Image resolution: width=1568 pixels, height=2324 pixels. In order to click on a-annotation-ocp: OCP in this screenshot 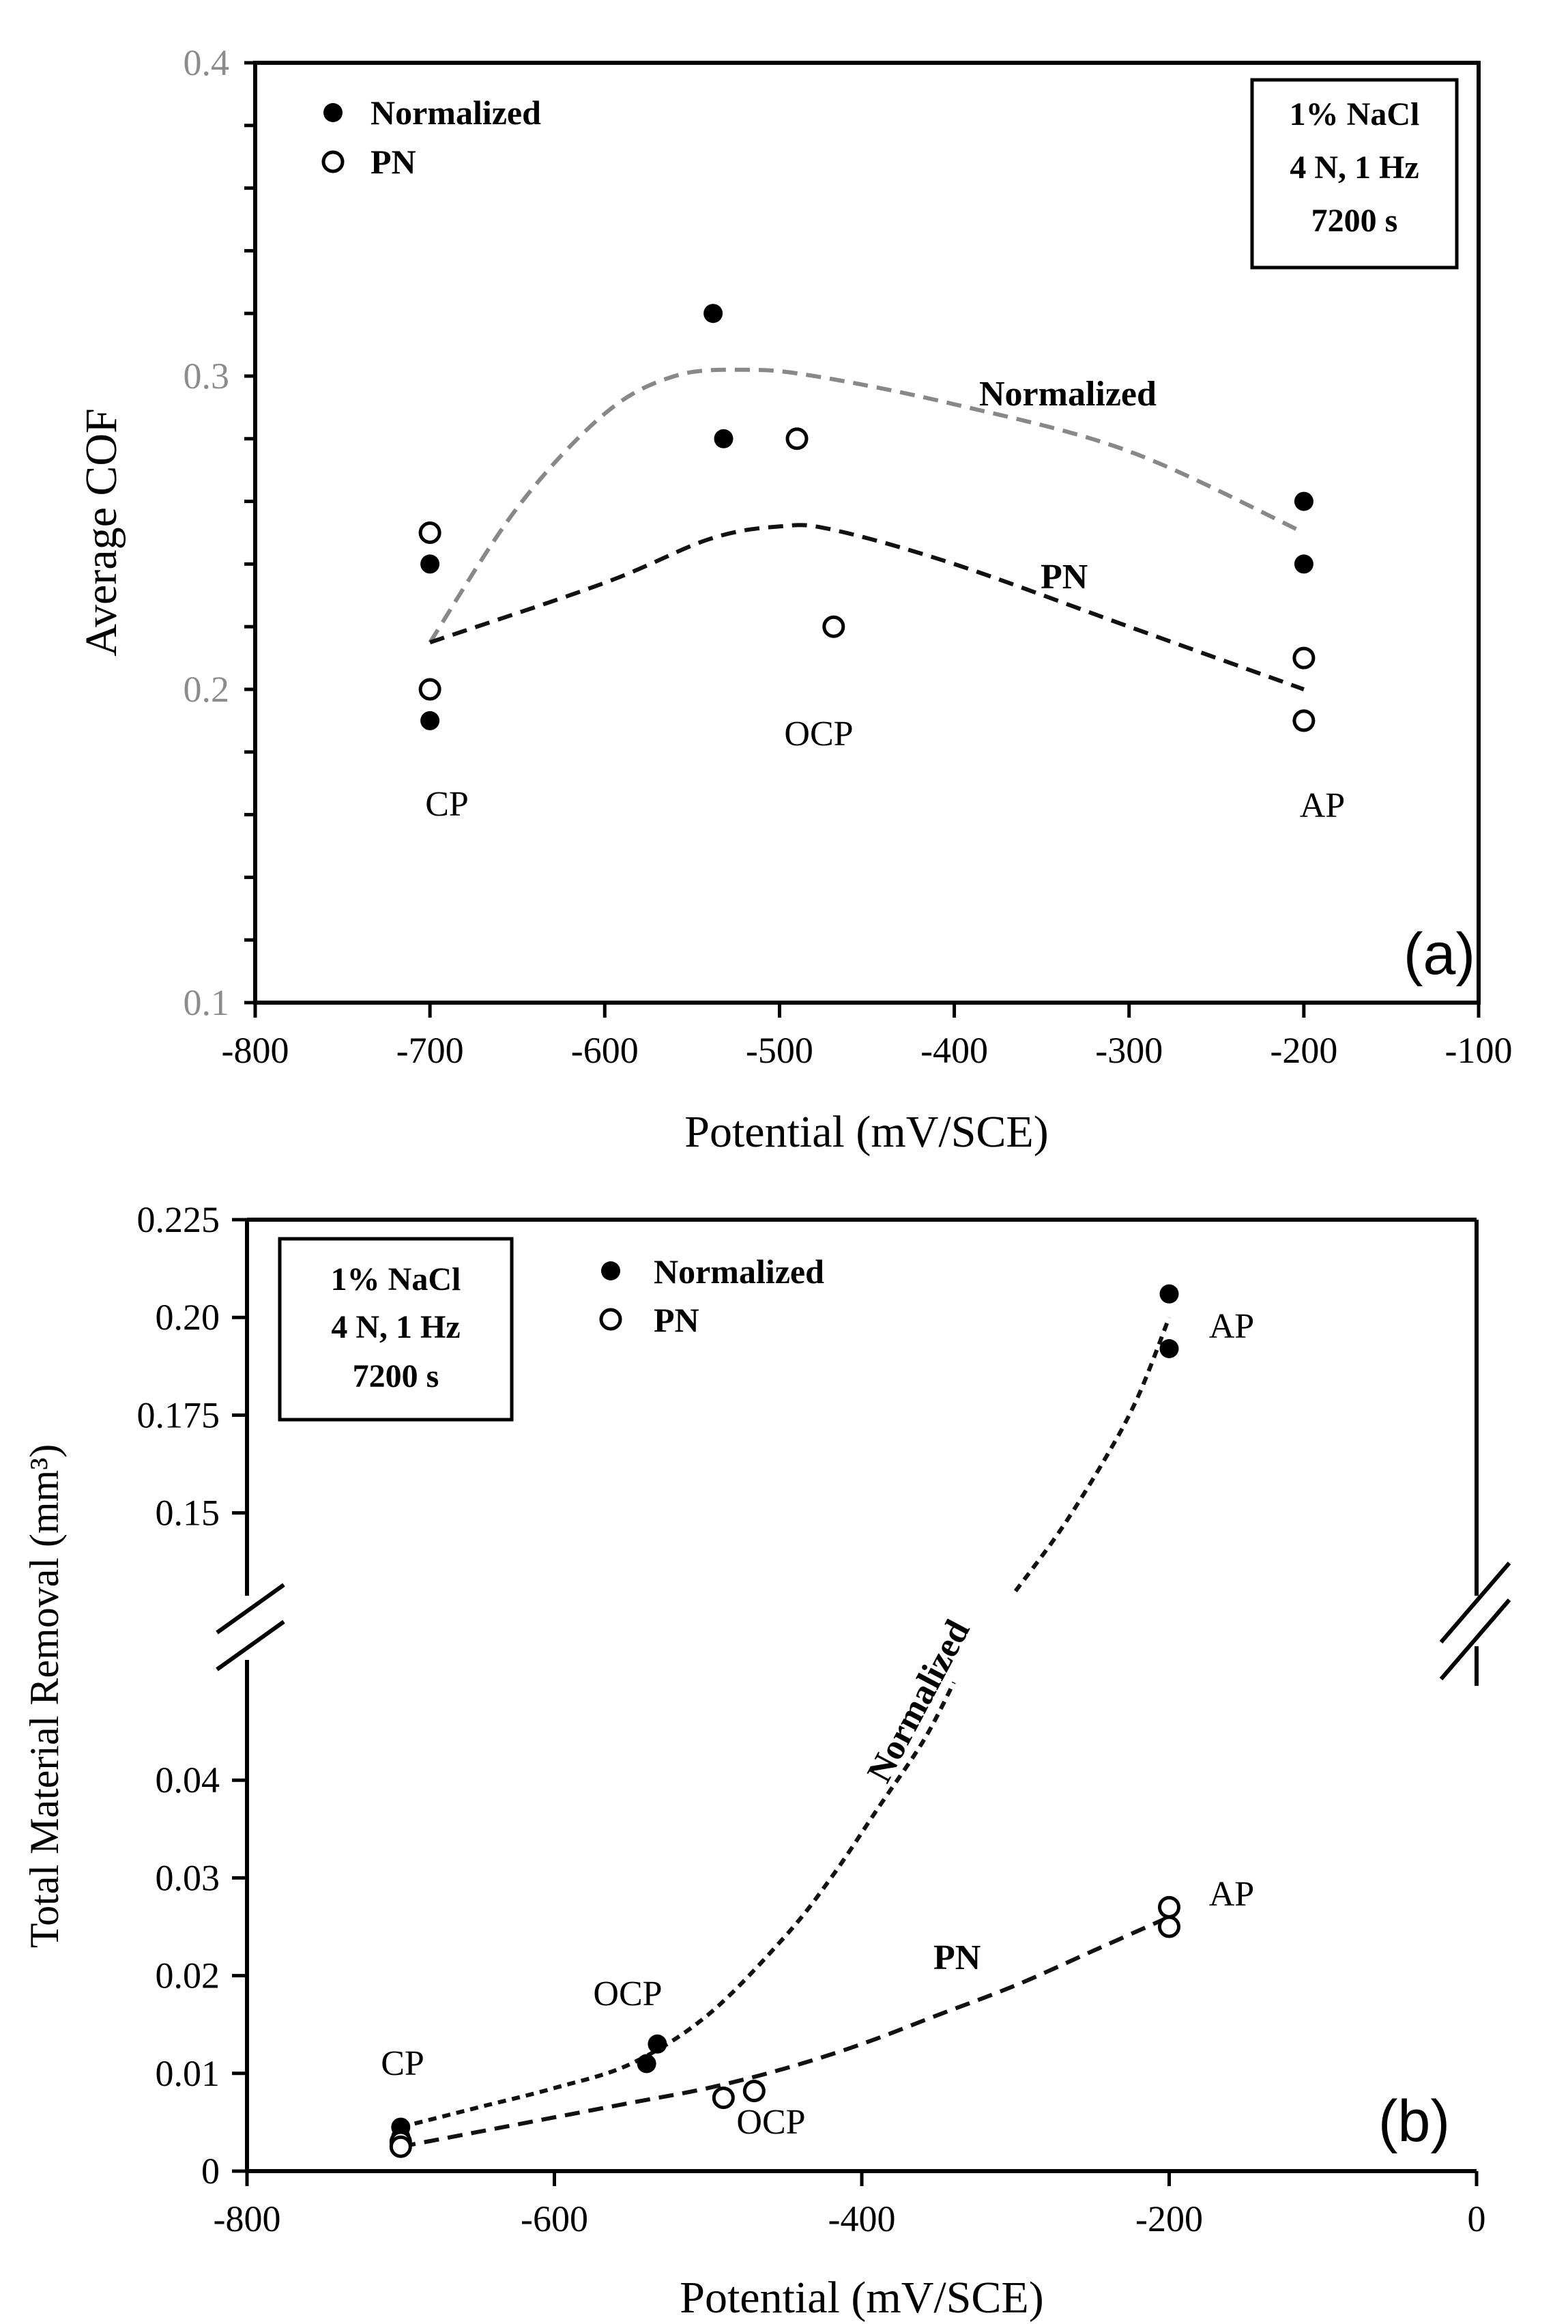, I will do `click(819, 734)`.